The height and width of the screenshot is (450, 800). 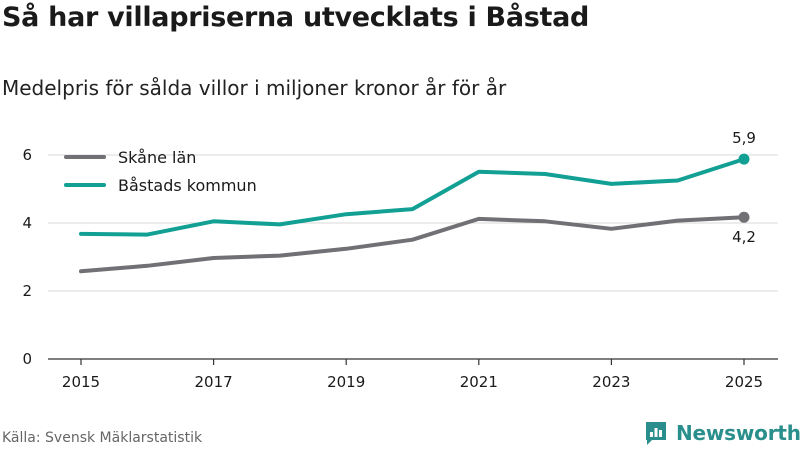 What do you see at coordinates (27, 223) in the screenshot?
I see `y-tick-label: 4` at bounding box center [27, 223].